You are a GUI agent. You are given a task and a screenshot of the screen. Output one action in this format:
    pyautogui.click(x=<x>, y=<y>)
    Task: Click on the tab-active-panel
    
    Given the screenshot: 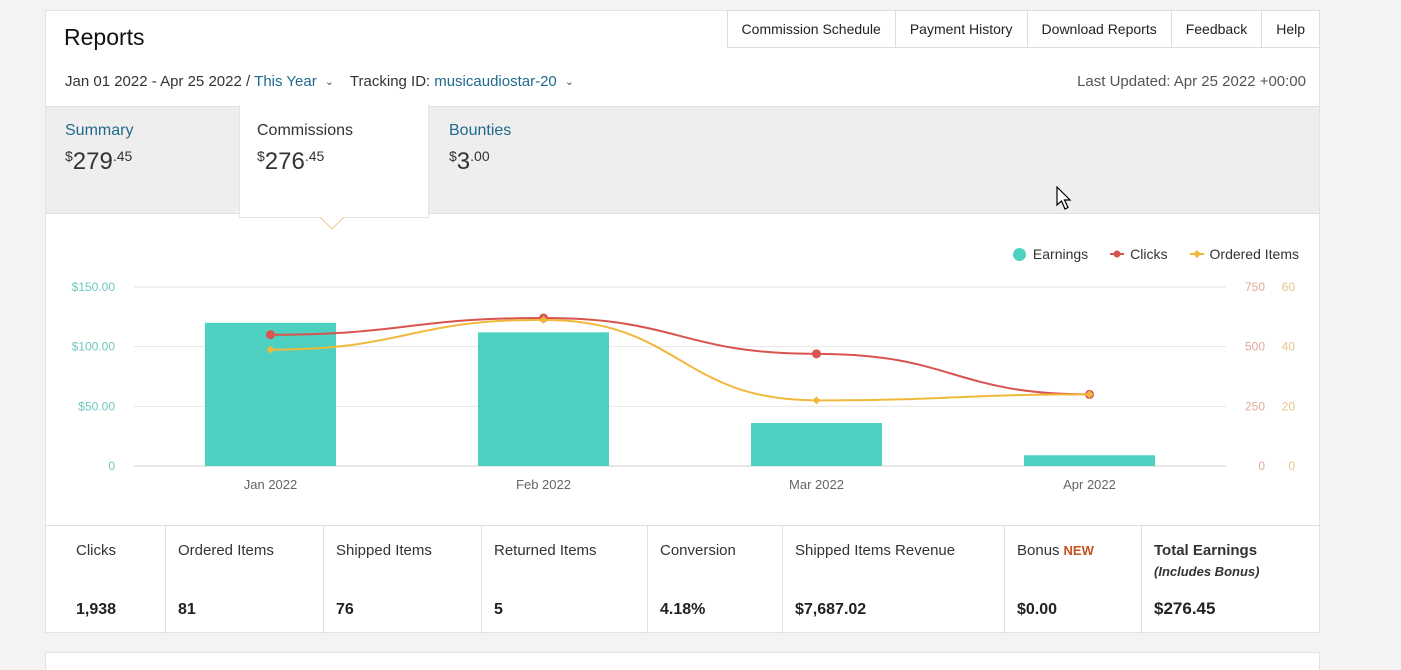 What is the action you would take?
    pyautogui.click(x=334, y=161)
    